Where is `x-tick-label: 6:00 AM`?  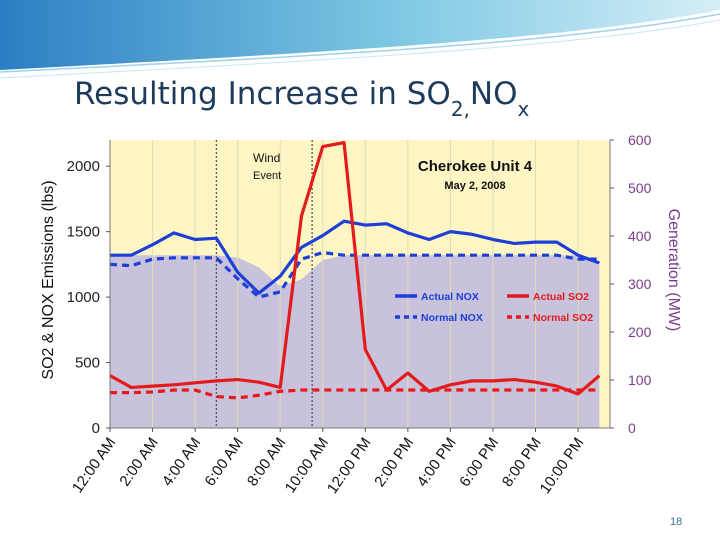 x-tick-label: 6:00 AM is located at coordinates (223, 462).